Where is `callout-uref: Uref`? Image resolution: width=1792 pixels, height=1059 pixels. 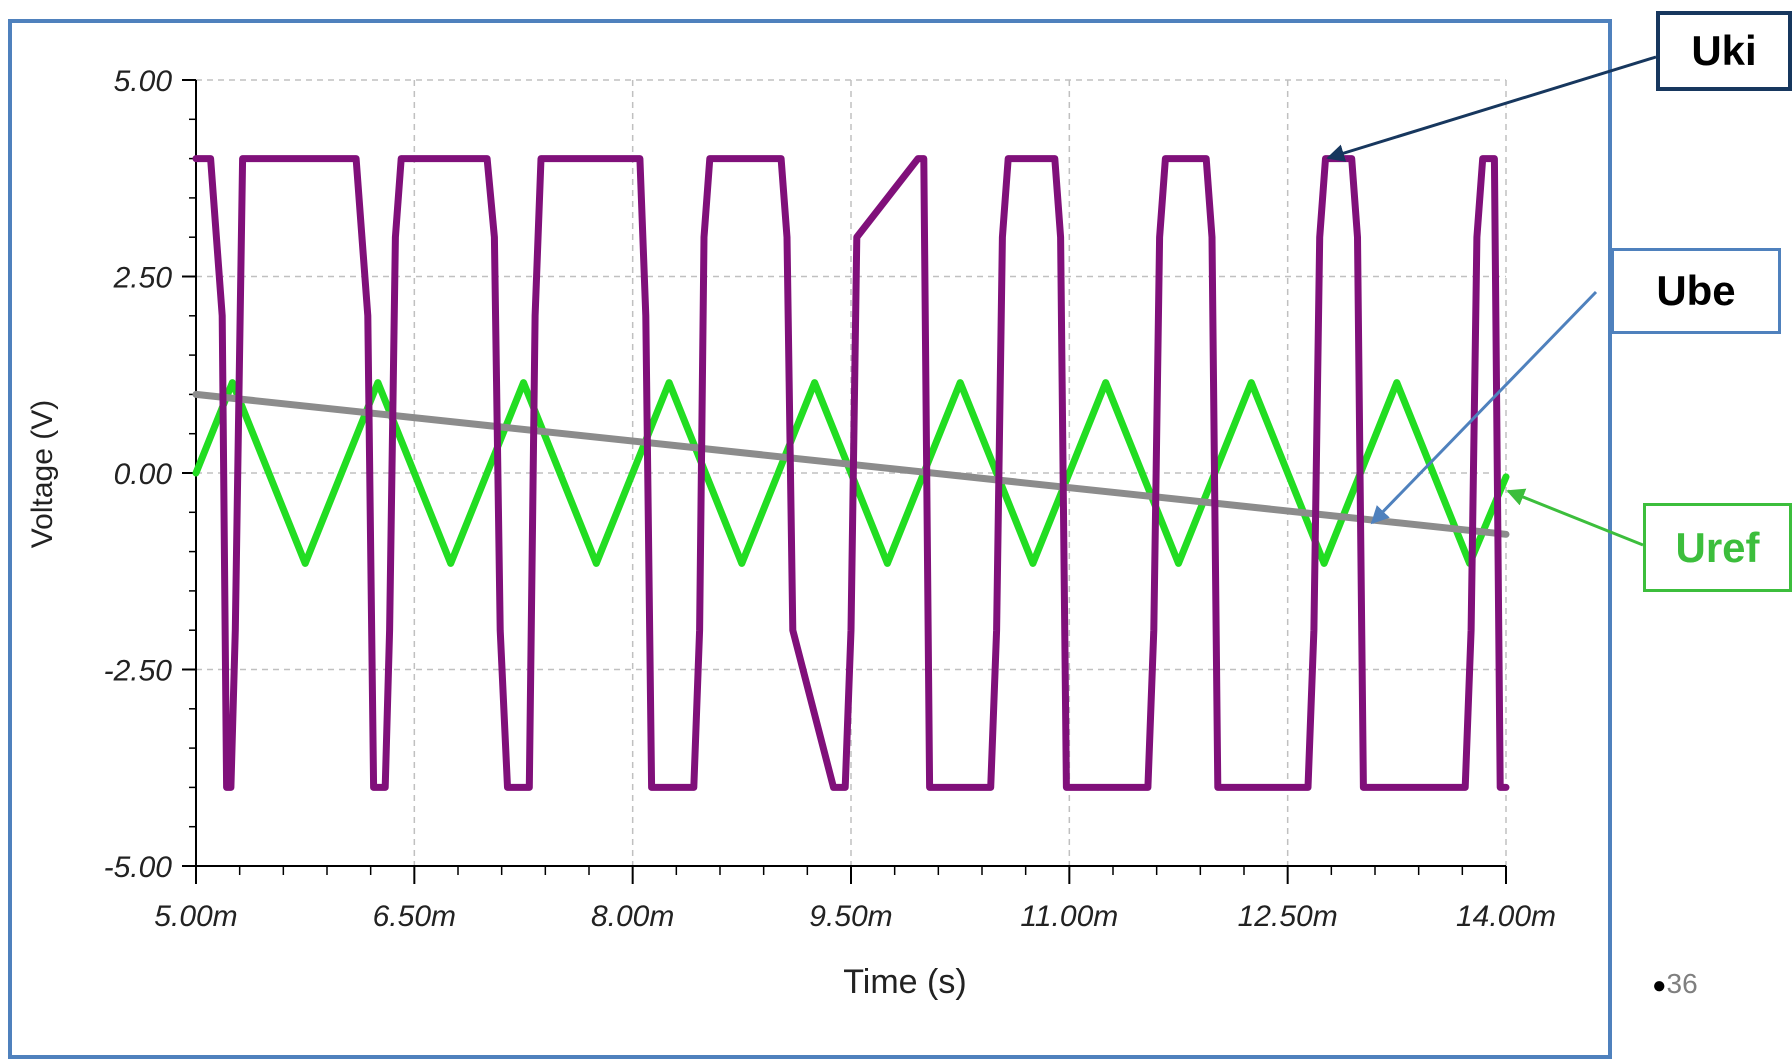
callout-uref: Uref is located at coordinates (1717, 547).